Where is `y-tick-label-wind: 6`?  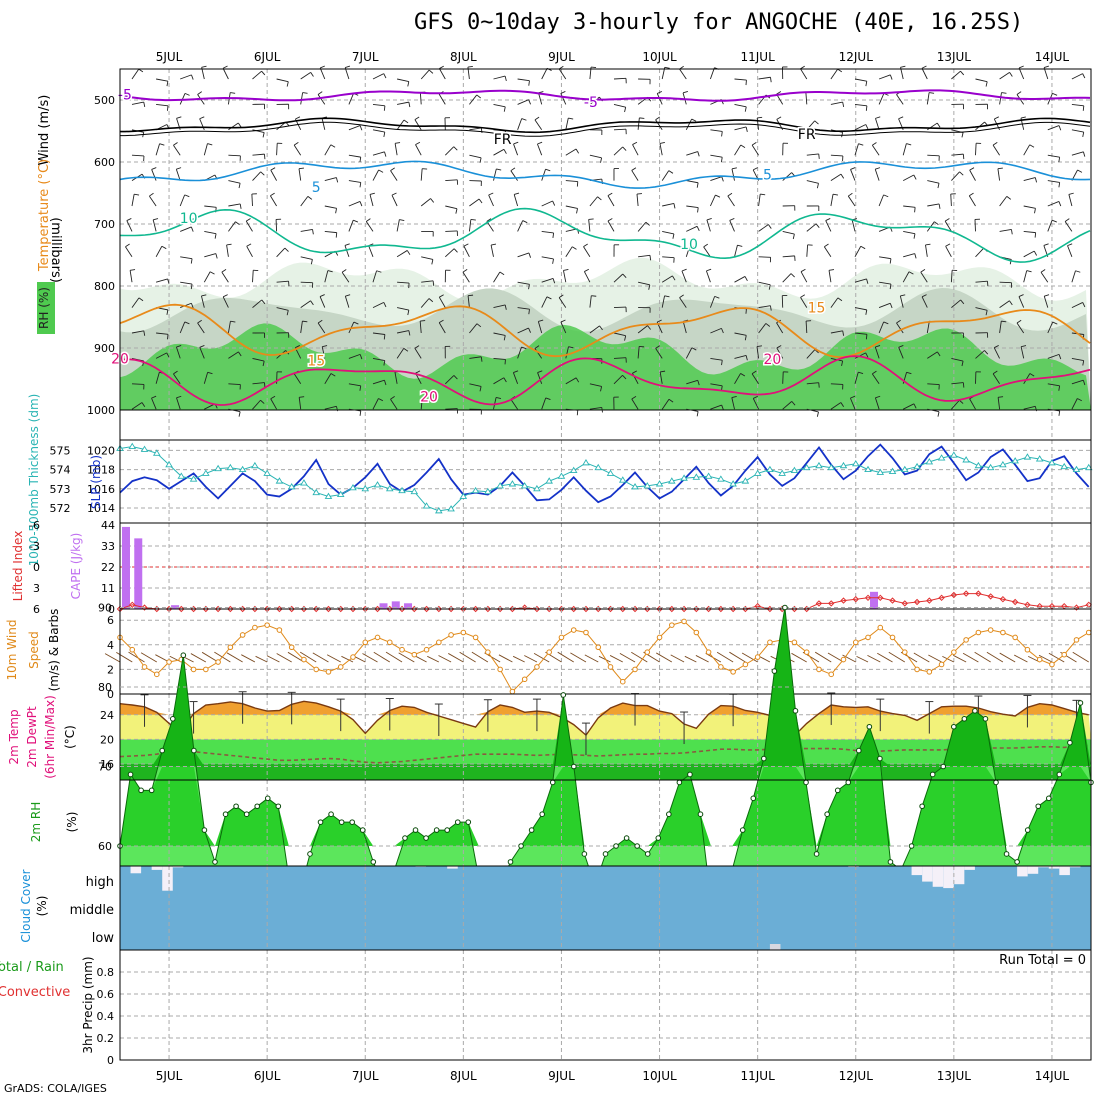 y-tick-label-wind: 6 is located at coordinates (110, 620).